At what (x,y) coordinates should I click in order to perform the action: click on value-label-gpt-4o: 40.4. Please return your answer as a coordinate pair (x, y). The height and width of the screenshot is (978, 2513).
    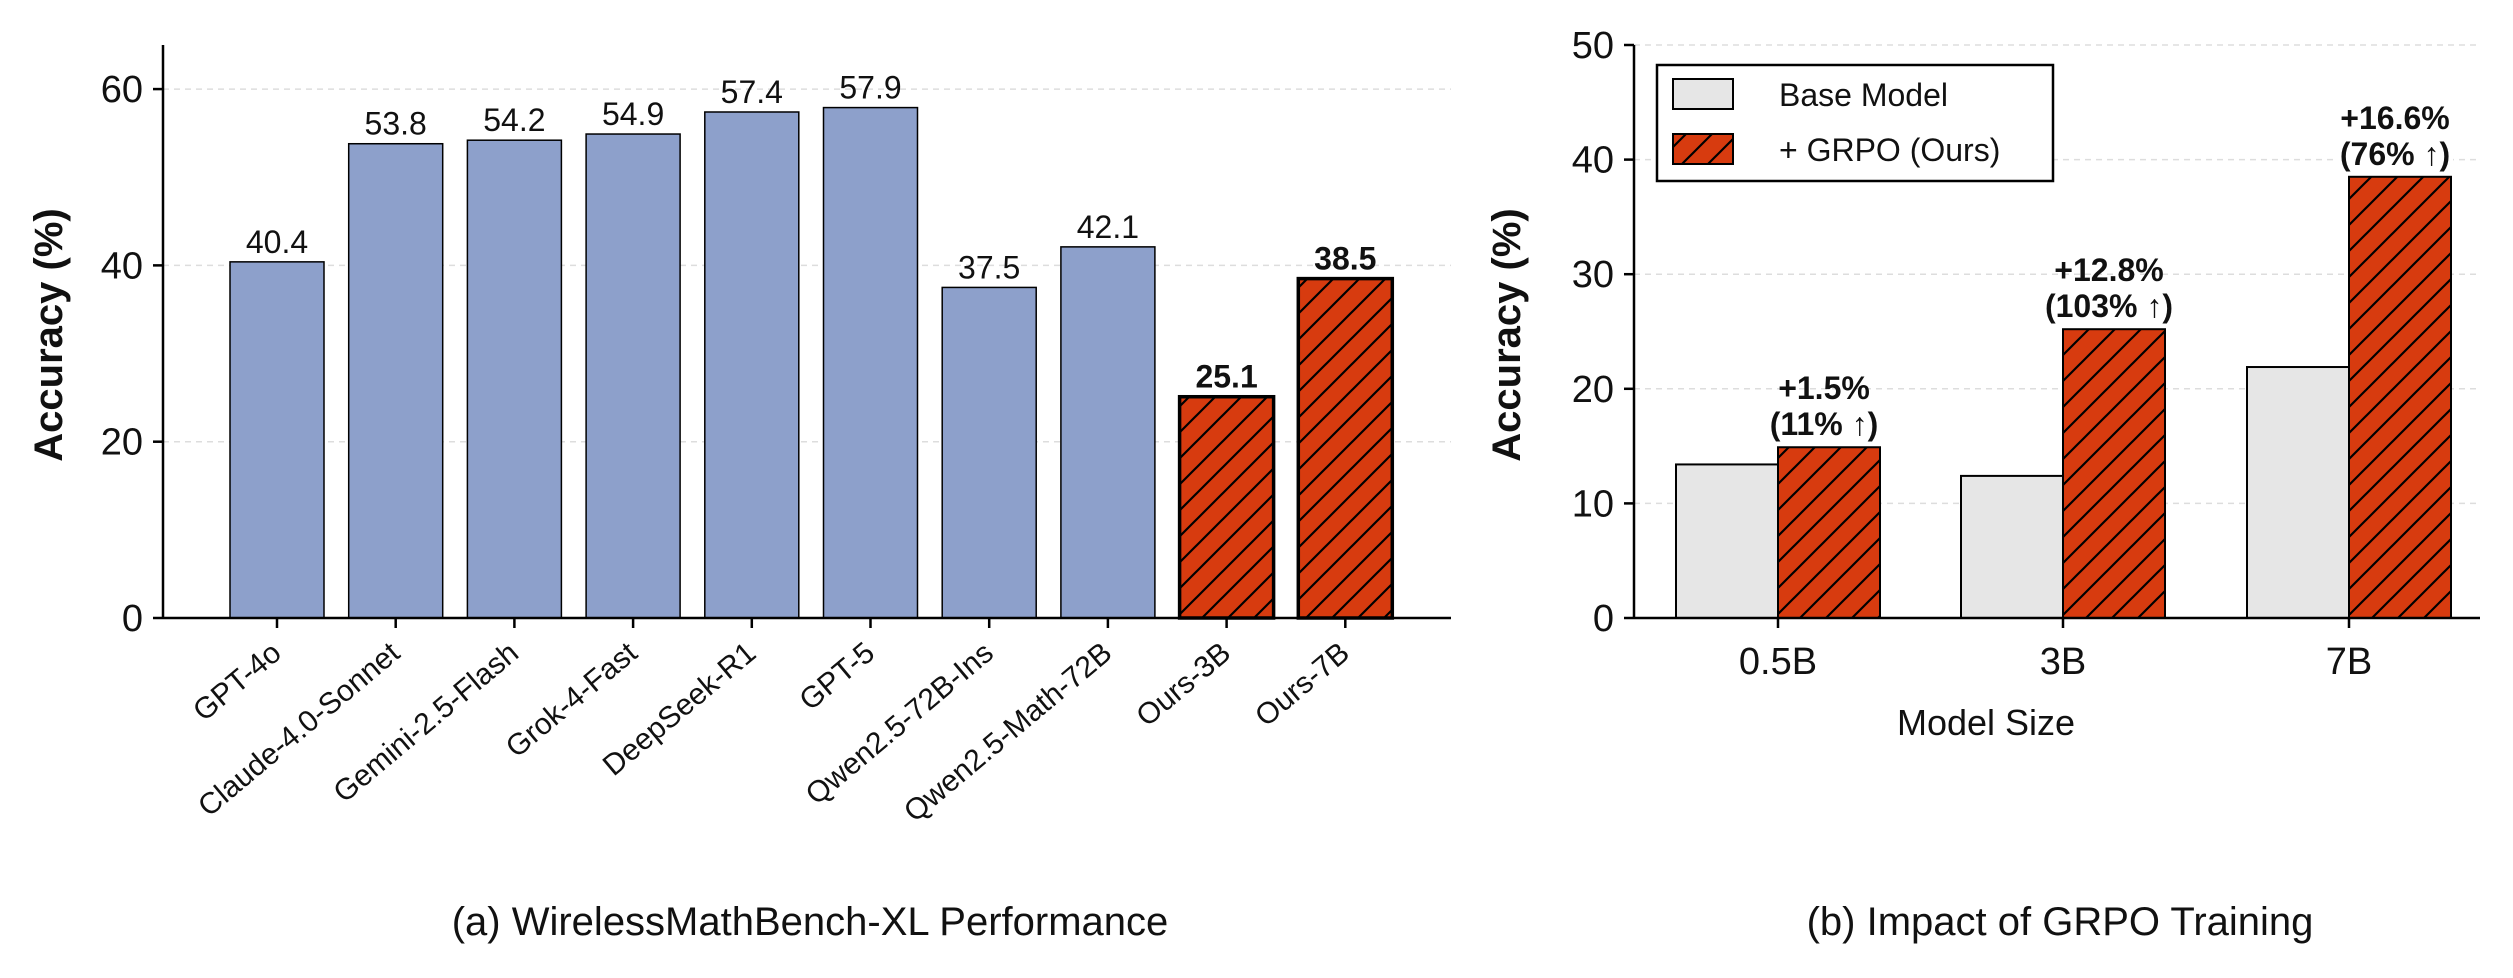
    Looking at the image, I should click on (277, 242).